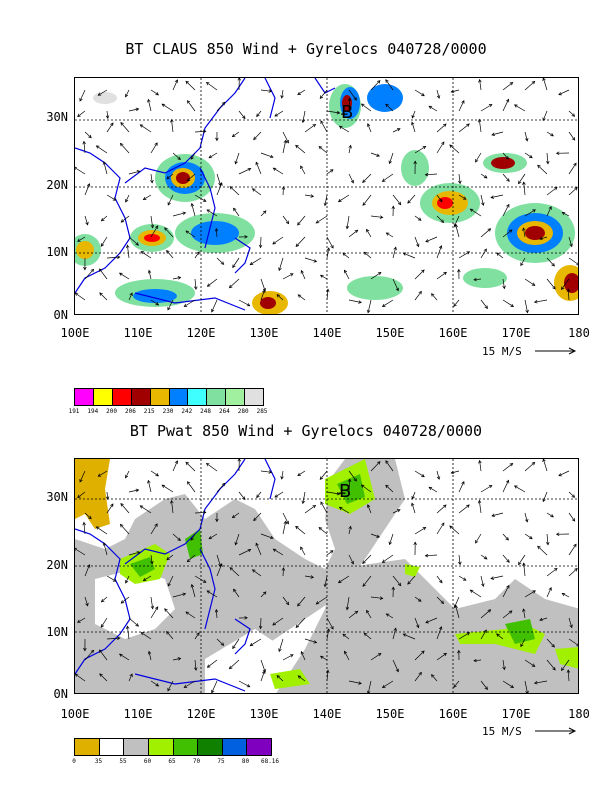 The image size is (612, 792). What do you see at coordinates (224, 411) in the screenshot?
I see `colorbar-tick-label: 264` at bounding box center [224, 411].